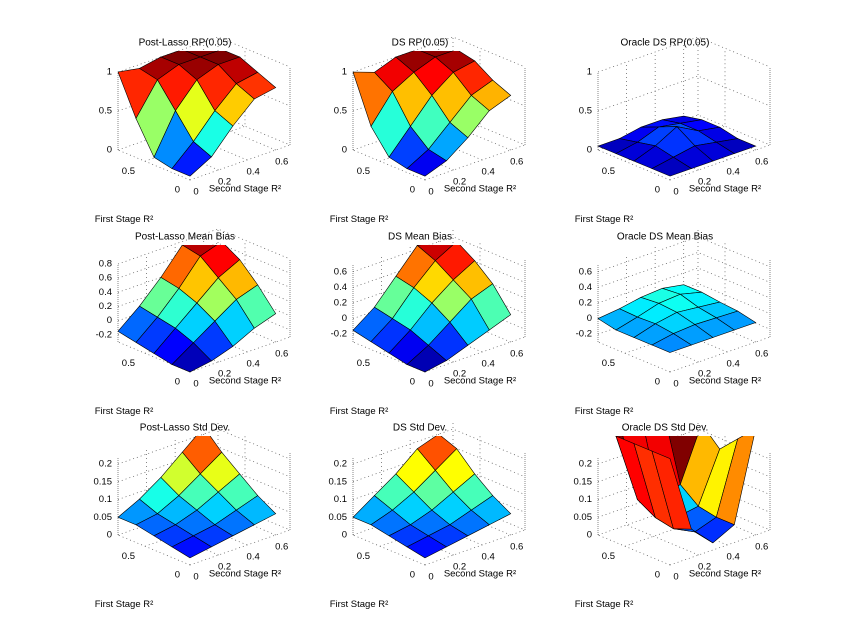 The width and height of the screenshot is (858, 644). I want to click on chart-title: Oracle DS RP(0.05), so click(665, 43).